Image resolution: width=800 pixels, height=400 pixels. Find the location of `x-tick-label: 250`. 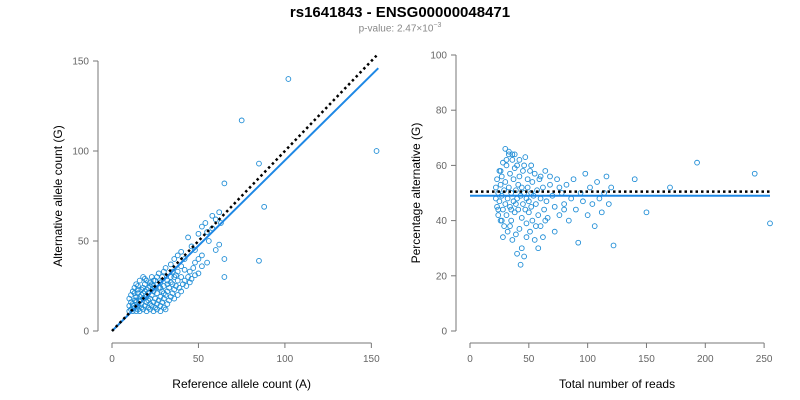

x-tick-label: 250 is located at coordinates (764, 359).